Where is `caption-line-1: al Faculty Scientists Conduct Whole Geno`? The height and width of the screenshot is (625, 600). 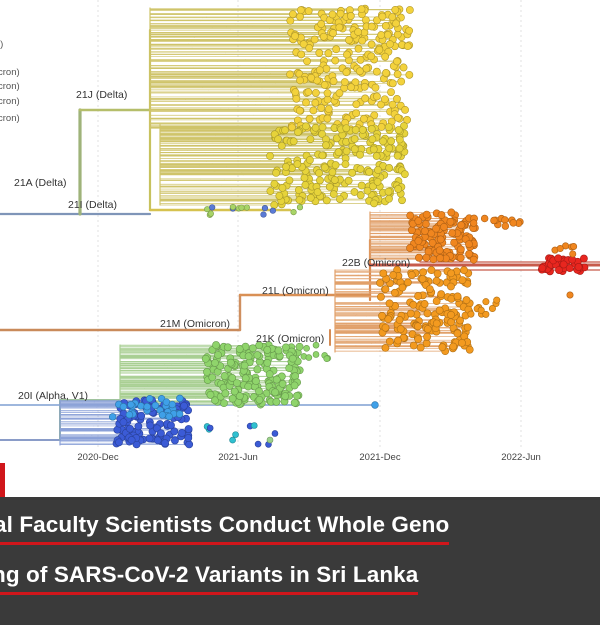
caption-line-1: al Faculty Scientists Conduct Whole Geno is located at coordinates (225, 528).